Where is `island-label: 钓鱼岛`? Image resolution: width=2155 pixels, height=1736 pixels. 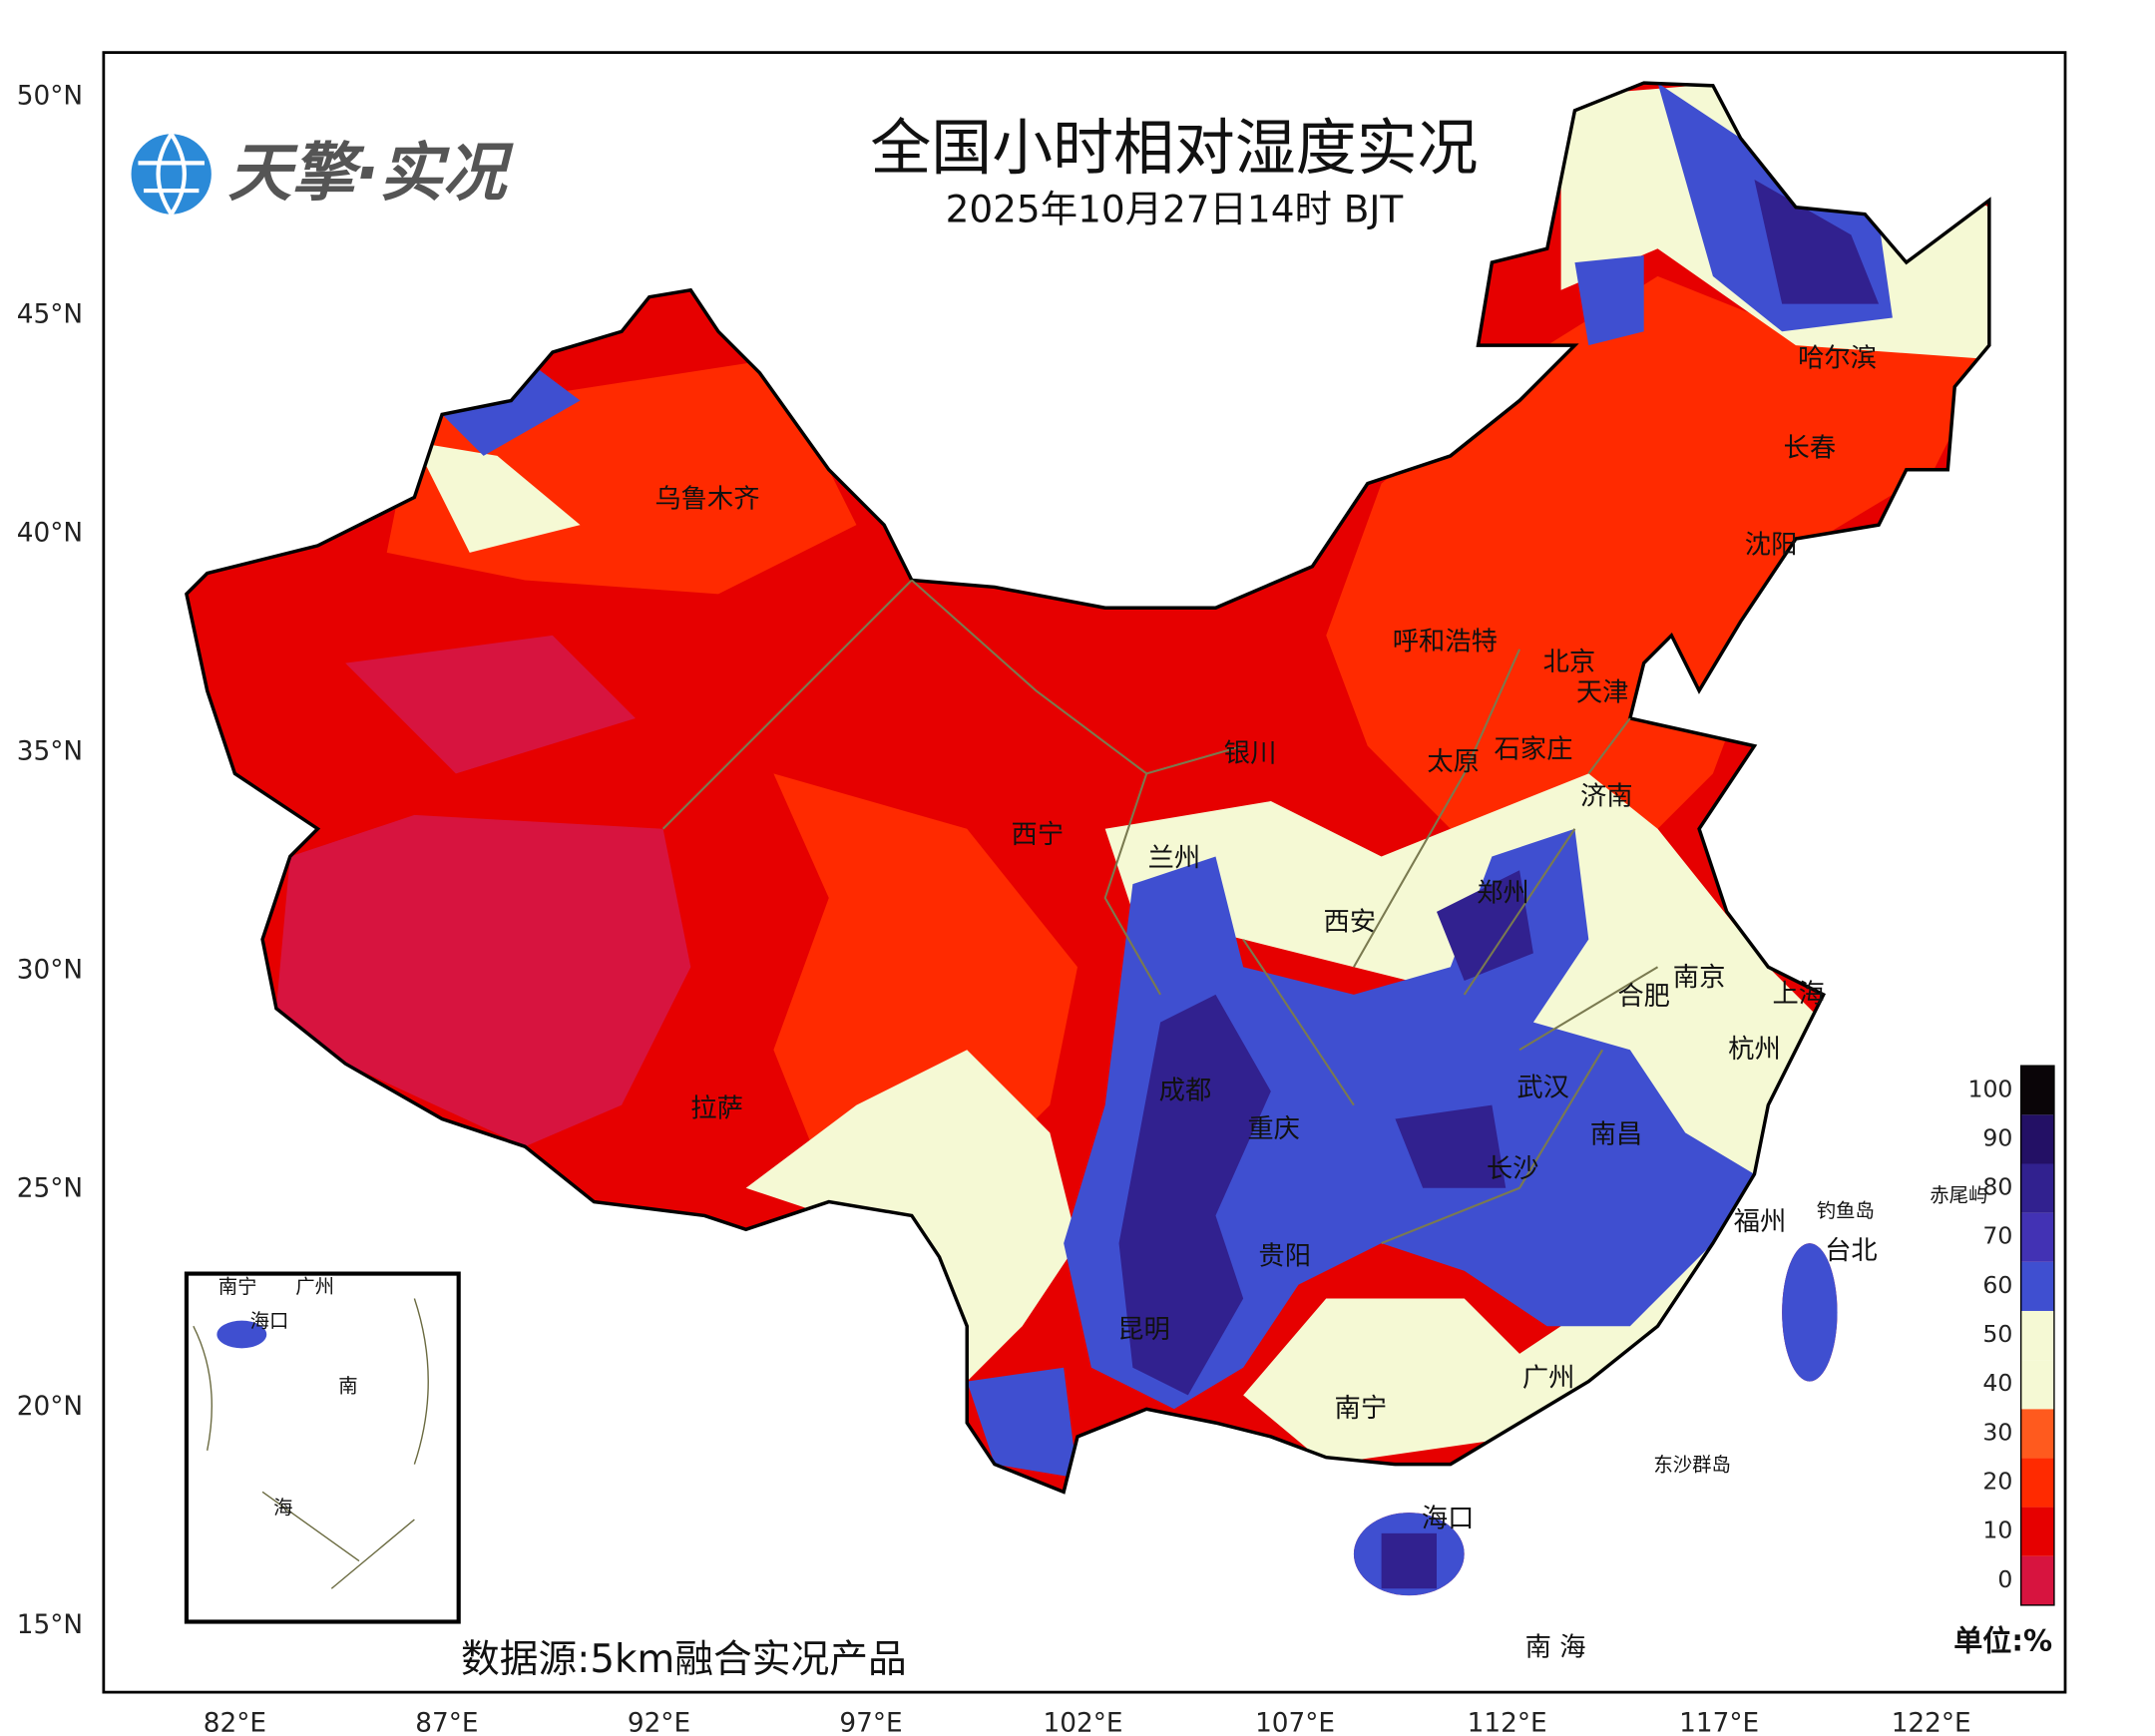 island-label: 钓鱼岛 is located at coordinates (1846, 1210).